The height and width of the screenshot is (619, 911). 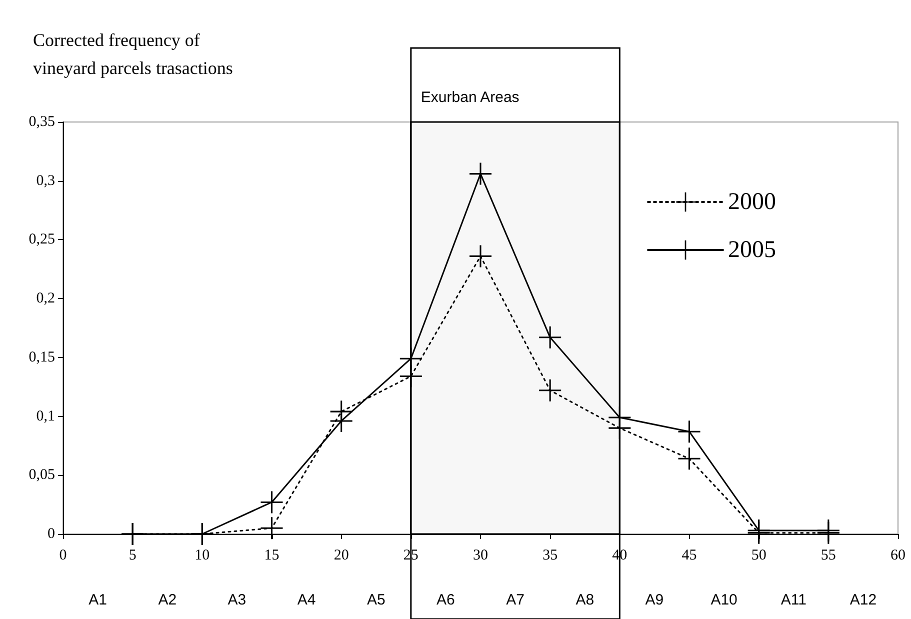 What do you see at coordinates (41, 475) in the screenshot?
I see `y-tick-label: 0,05` at bounding box center [41, 475].